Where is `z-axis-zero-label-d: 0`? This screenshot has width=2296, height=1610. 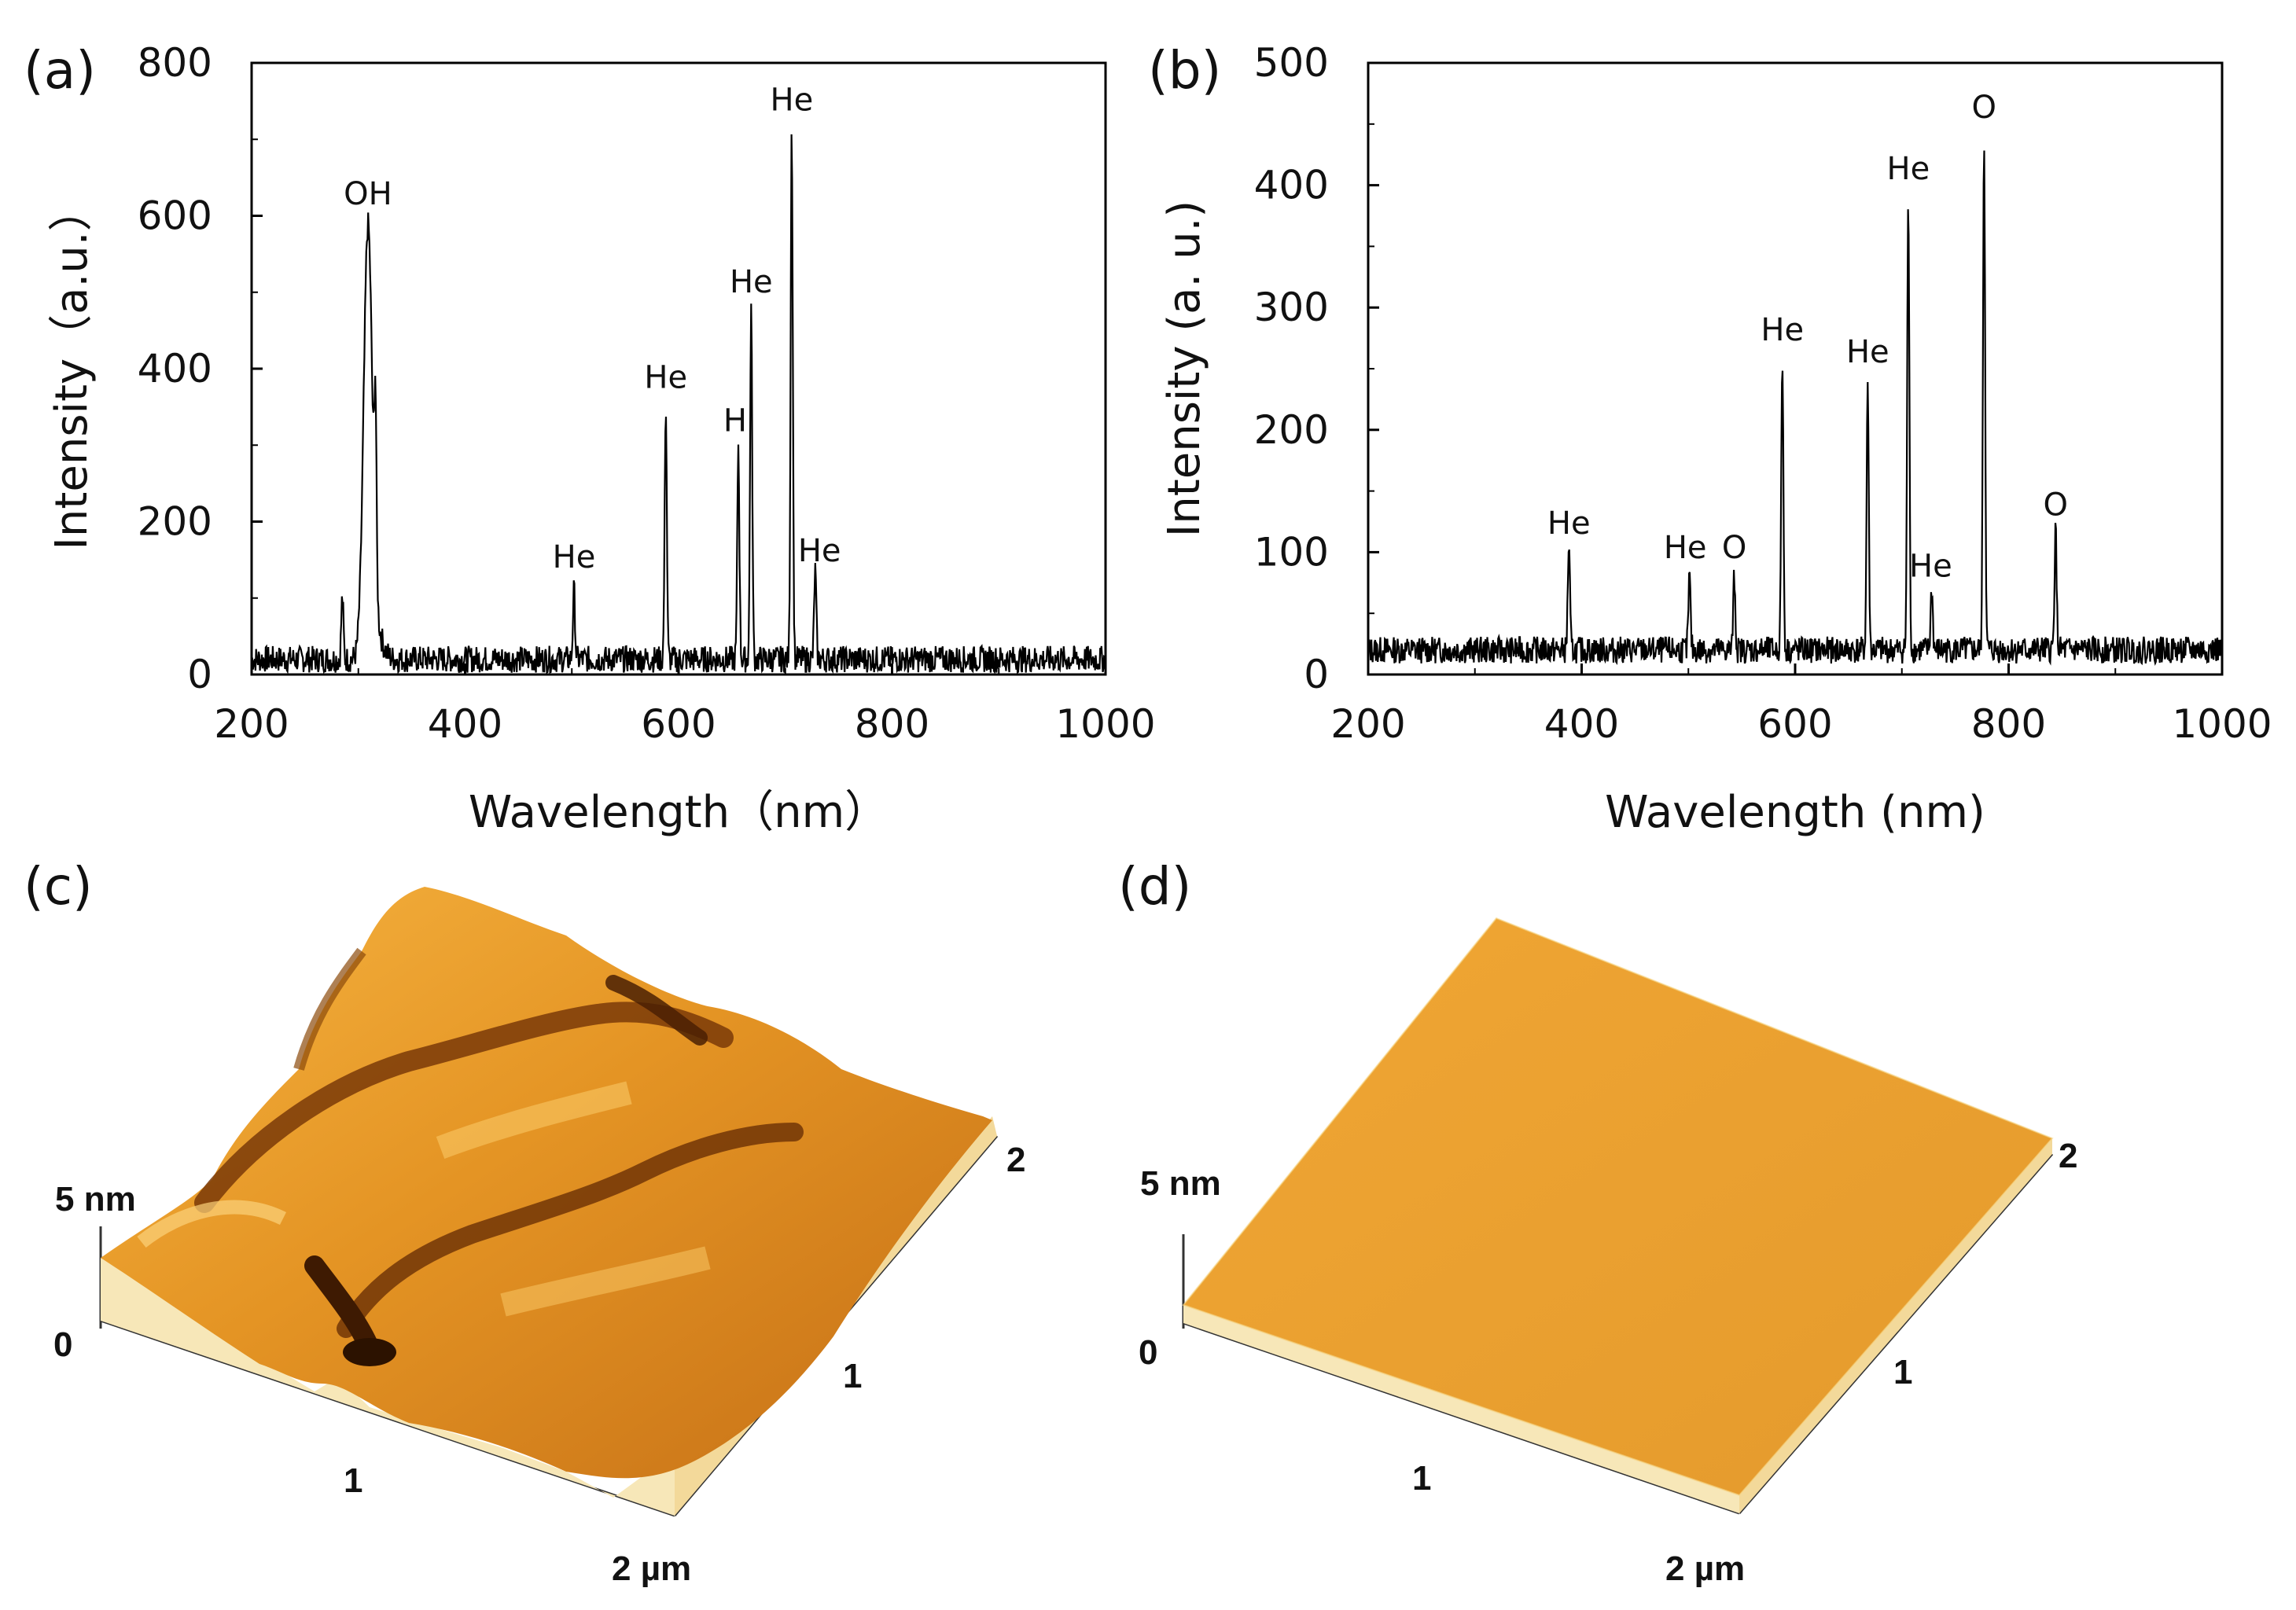 z-axis-zero-label-d: 0 is located at coordinates (1148, 1352).